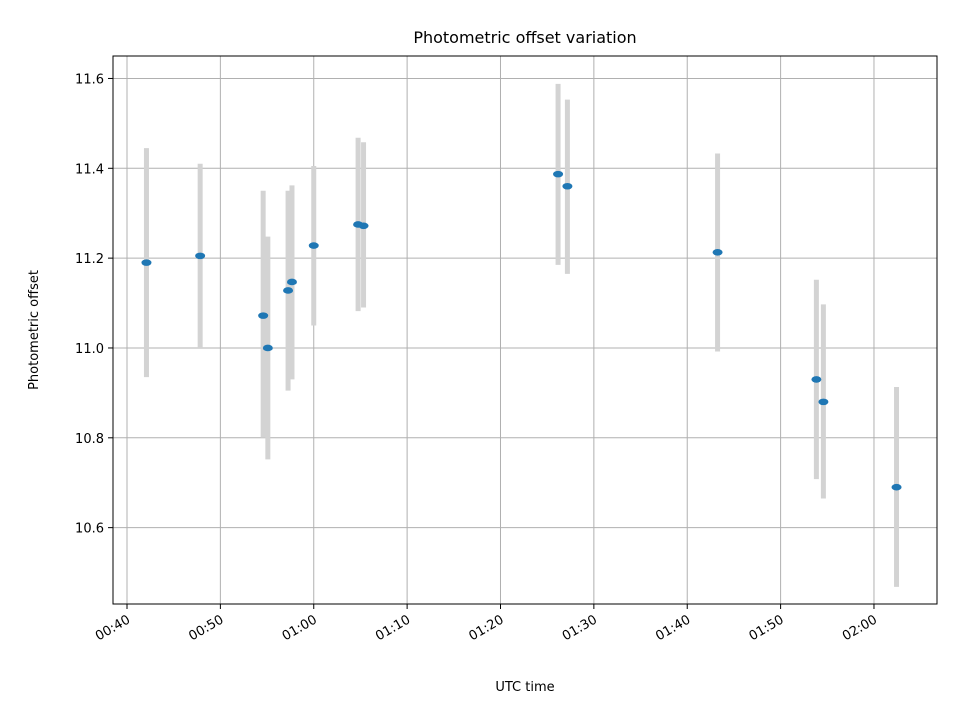 This screenshot has width=960, height=720. What do you see at coordinates (860, 628) in the screenshot?
I see `x-tick-label: 02:00` at bounding box center [860, 628].